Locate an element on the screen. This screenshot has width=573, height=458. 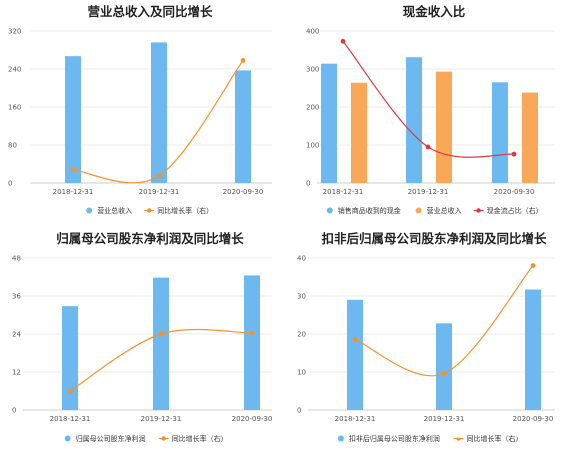
legend-label: 归属母公司股东净利润 is located at coordinates (111, 438).